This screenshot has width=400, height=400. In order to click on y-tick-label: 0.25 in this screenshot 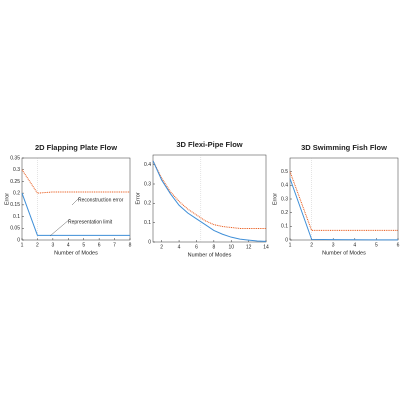, I will do `click(15, 182)`.